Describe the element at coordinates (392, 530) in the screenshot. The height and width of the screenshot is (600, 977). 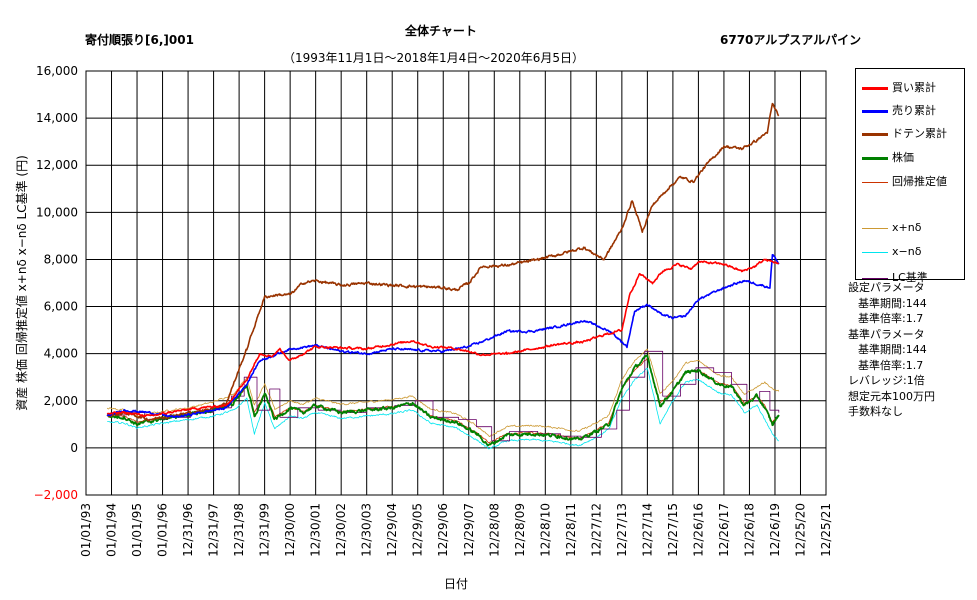
I see `x-tick-label: 12/29/04` at that location.